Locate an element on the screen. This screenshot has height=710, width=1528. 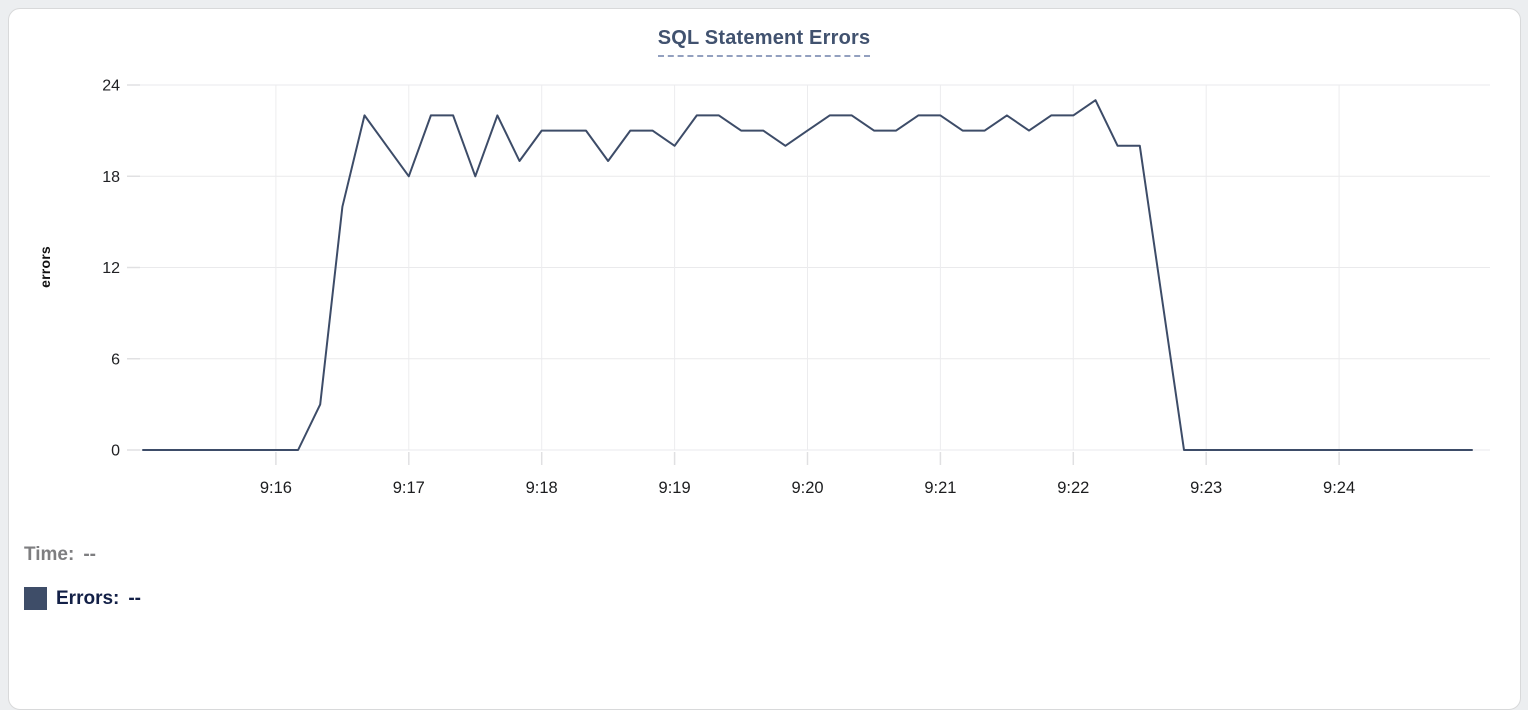
y-tick-label: 18 is located at coordinates (111, 177).